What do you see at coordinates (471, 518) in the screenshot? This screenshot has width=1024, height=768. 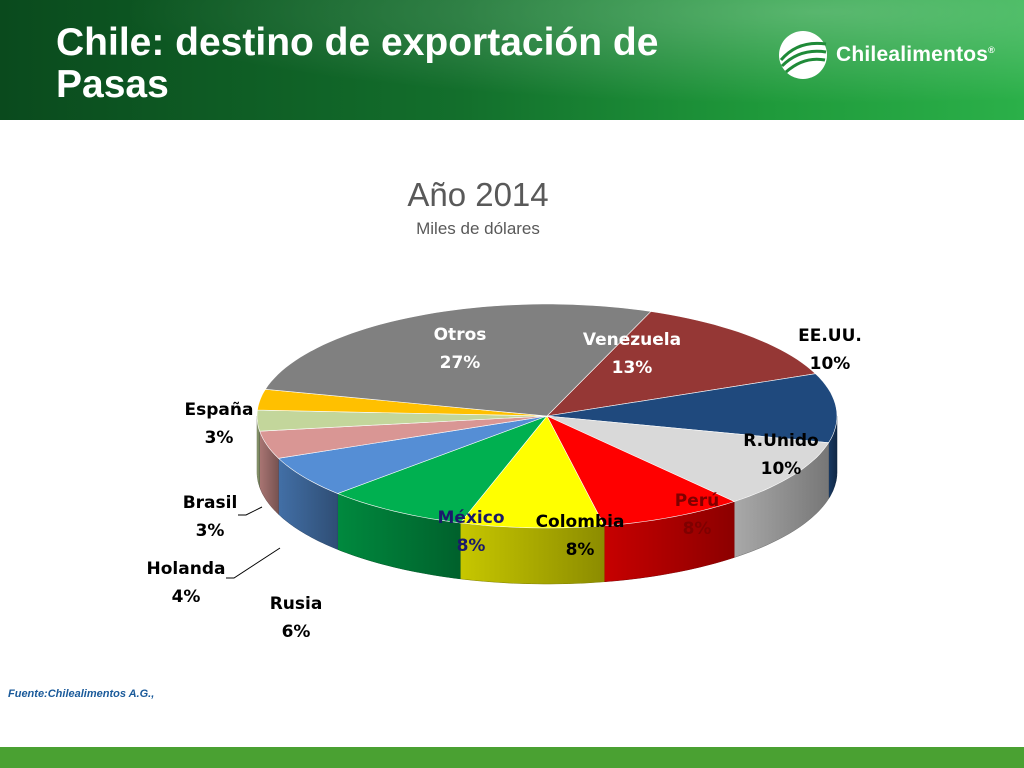 I see `slice-label-mexico: México` at bounding box center [471, 518].